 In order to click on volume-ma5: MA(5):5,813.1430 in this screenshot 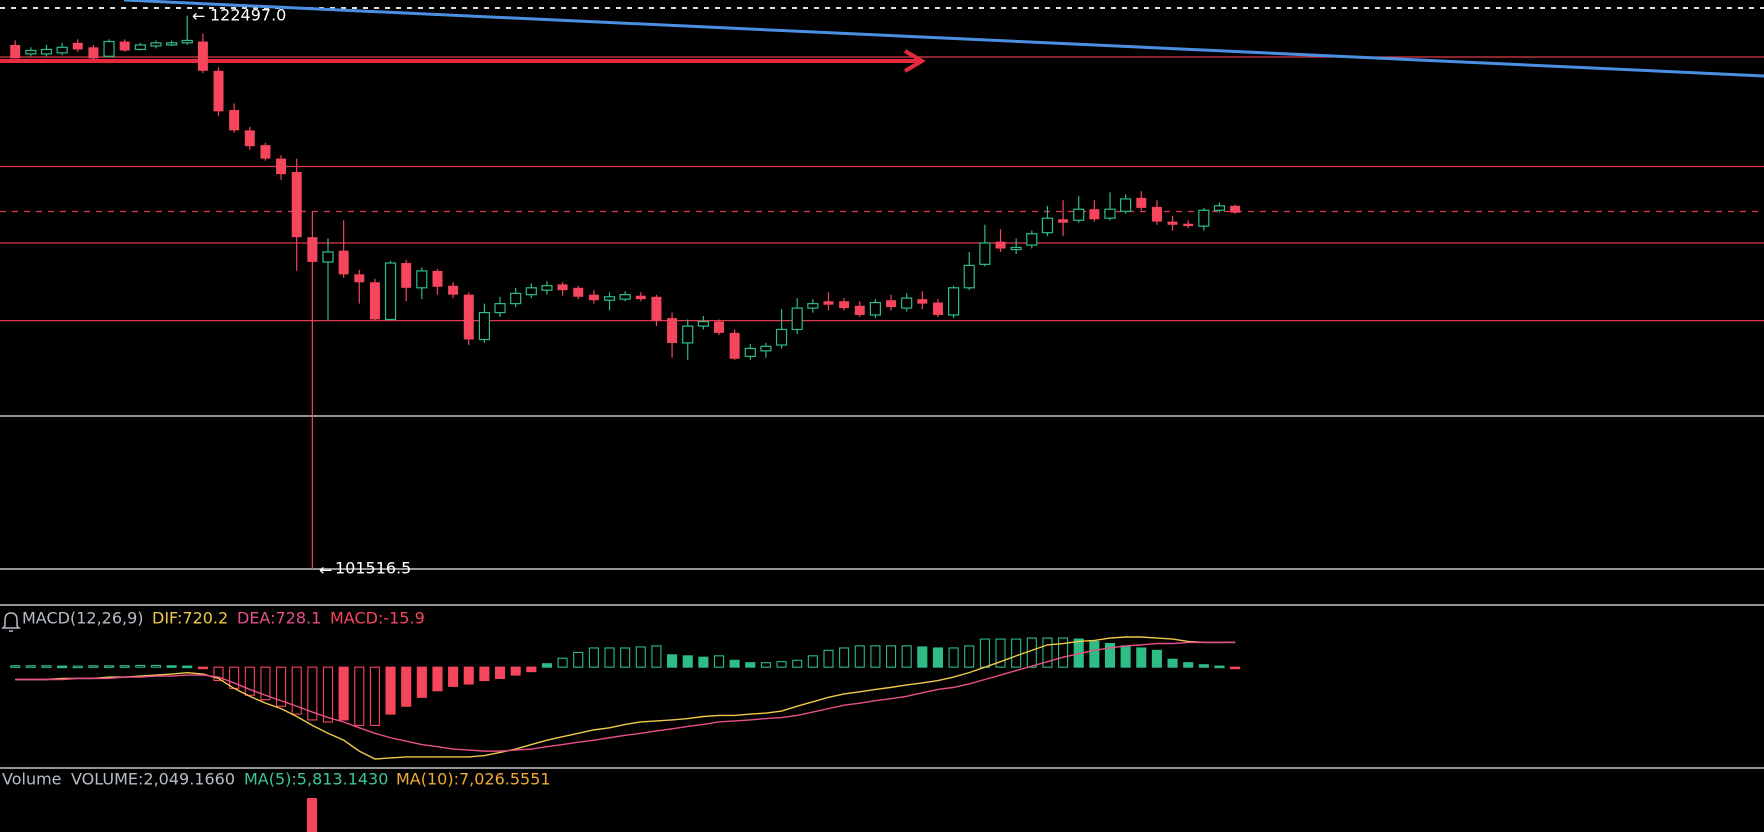, I will do `click(316, 779)`.